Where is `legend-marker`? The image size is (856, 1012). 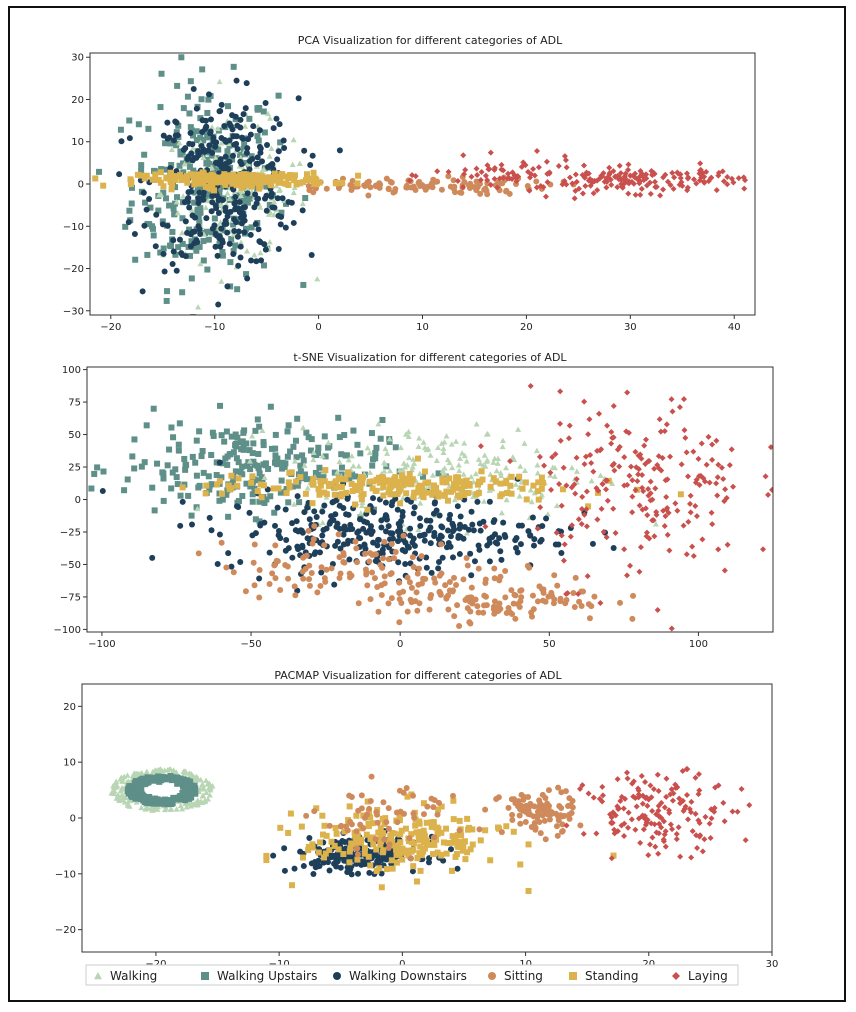
legend-marker is located at coordinates (573, 976).